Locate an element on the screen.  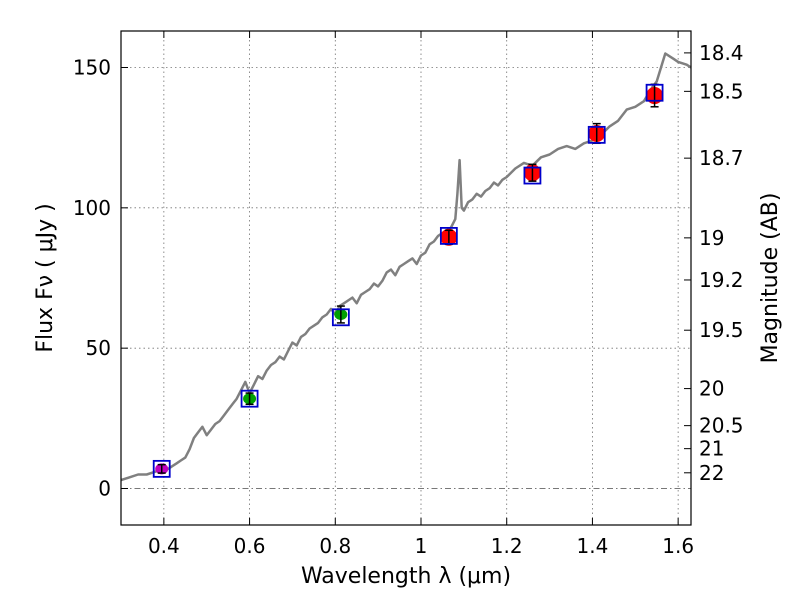
magnitude-tick-label: 21 is located at coordinates (711, 449).